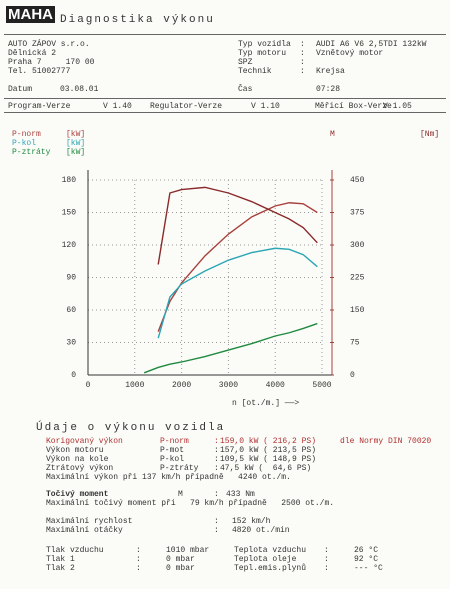  Describe the element at coordinates (88, 385) in the screenshot. I see `x-tick-label: 0` at that location.